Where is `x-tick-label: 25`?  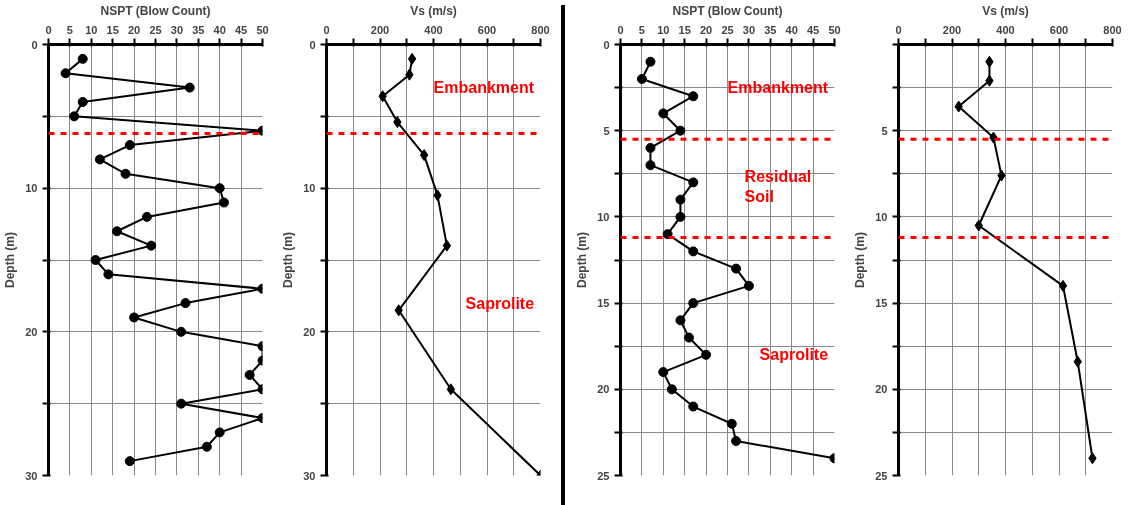 x-tick-label: 25 is located at coordinates (155, 29).